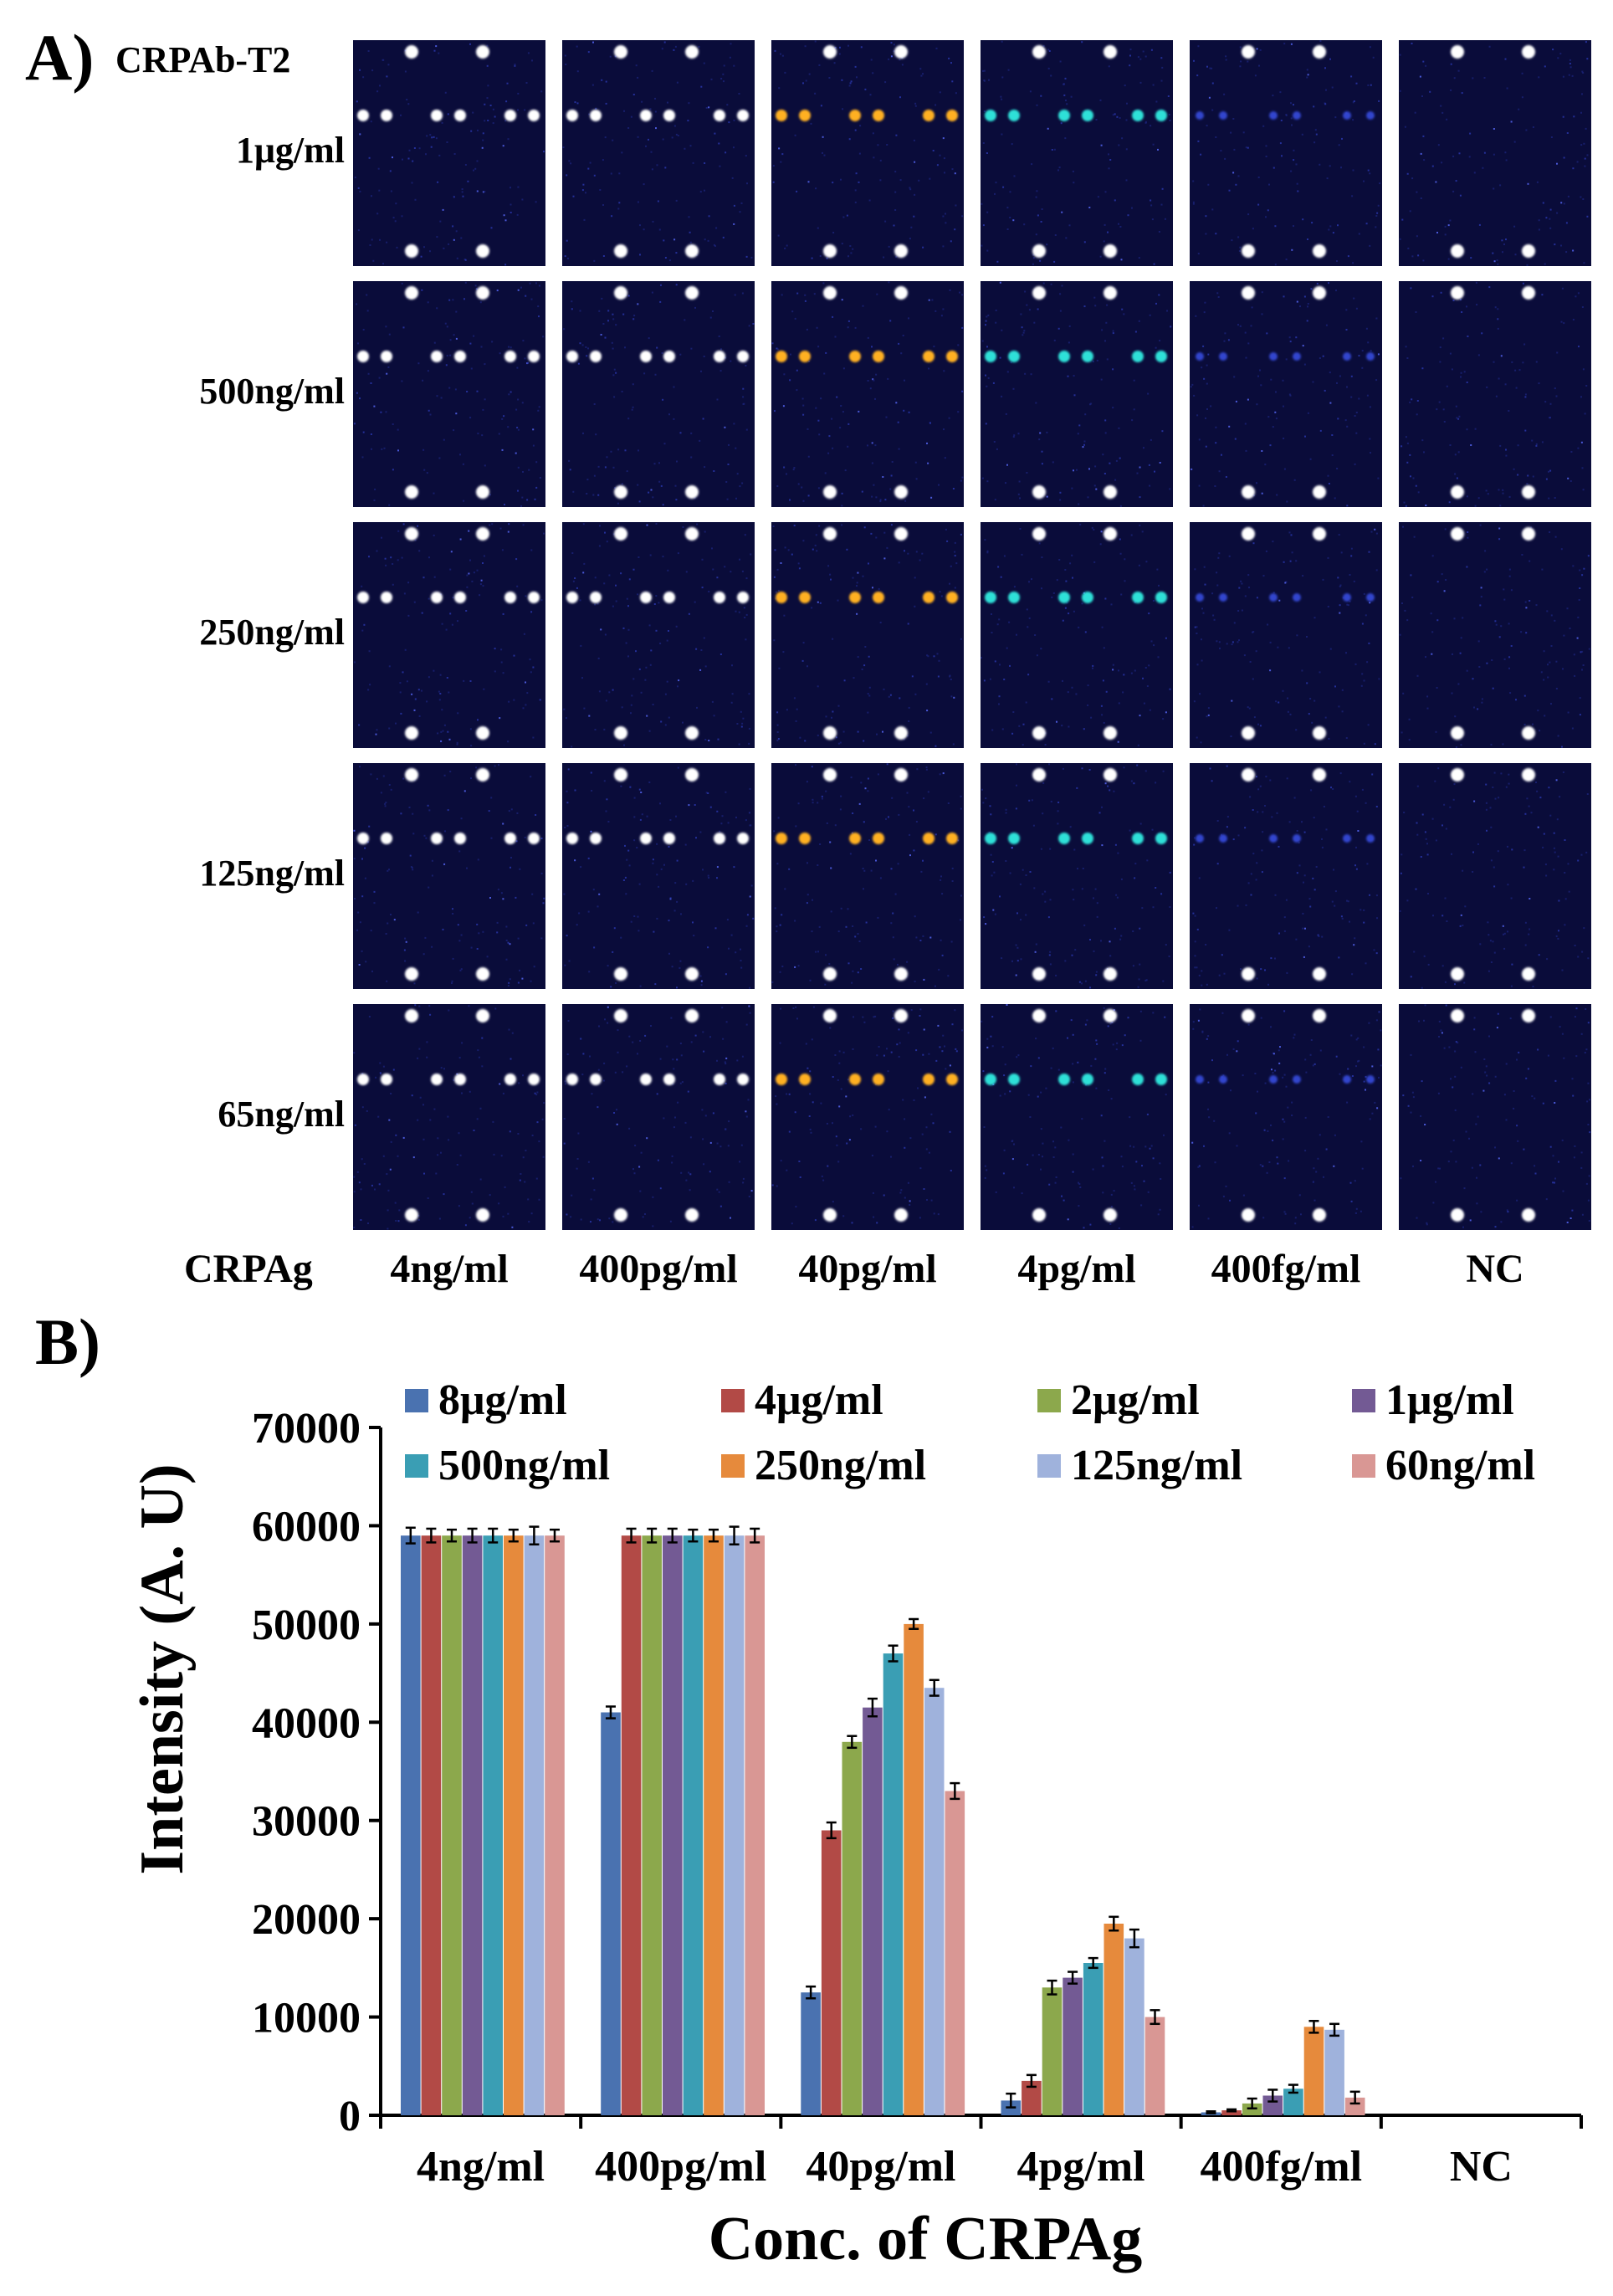  I want to click on x-tick-label: NC, so click(1481, 2167).